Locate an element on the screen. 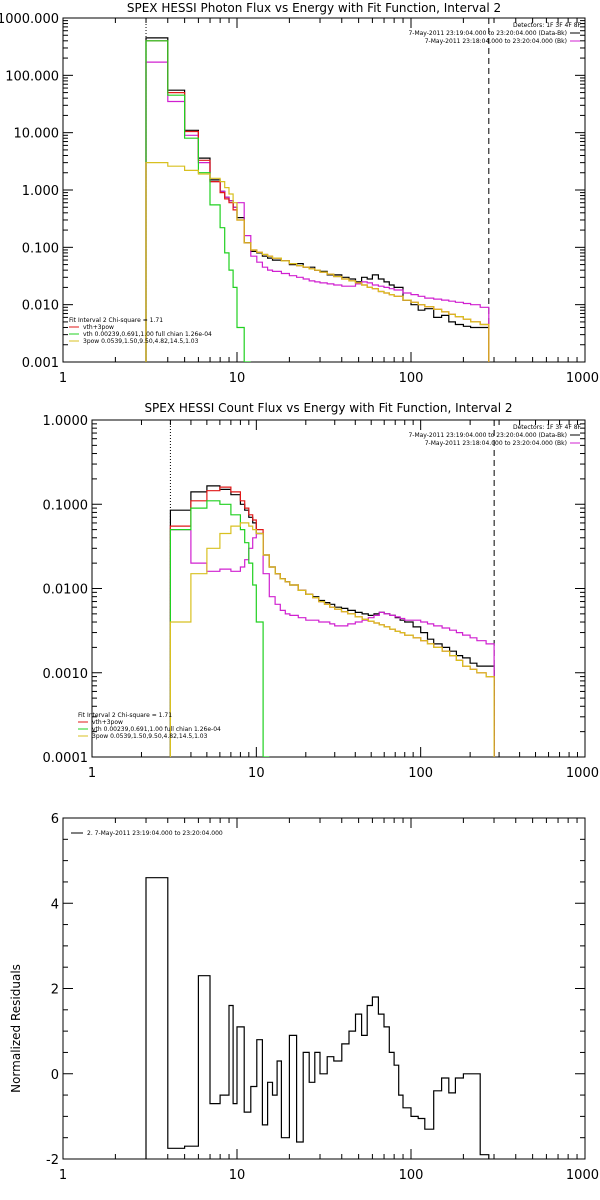 This screenshot has height=1200, width=600. y-tick-label: 4 is located at coordinates (55, 904).